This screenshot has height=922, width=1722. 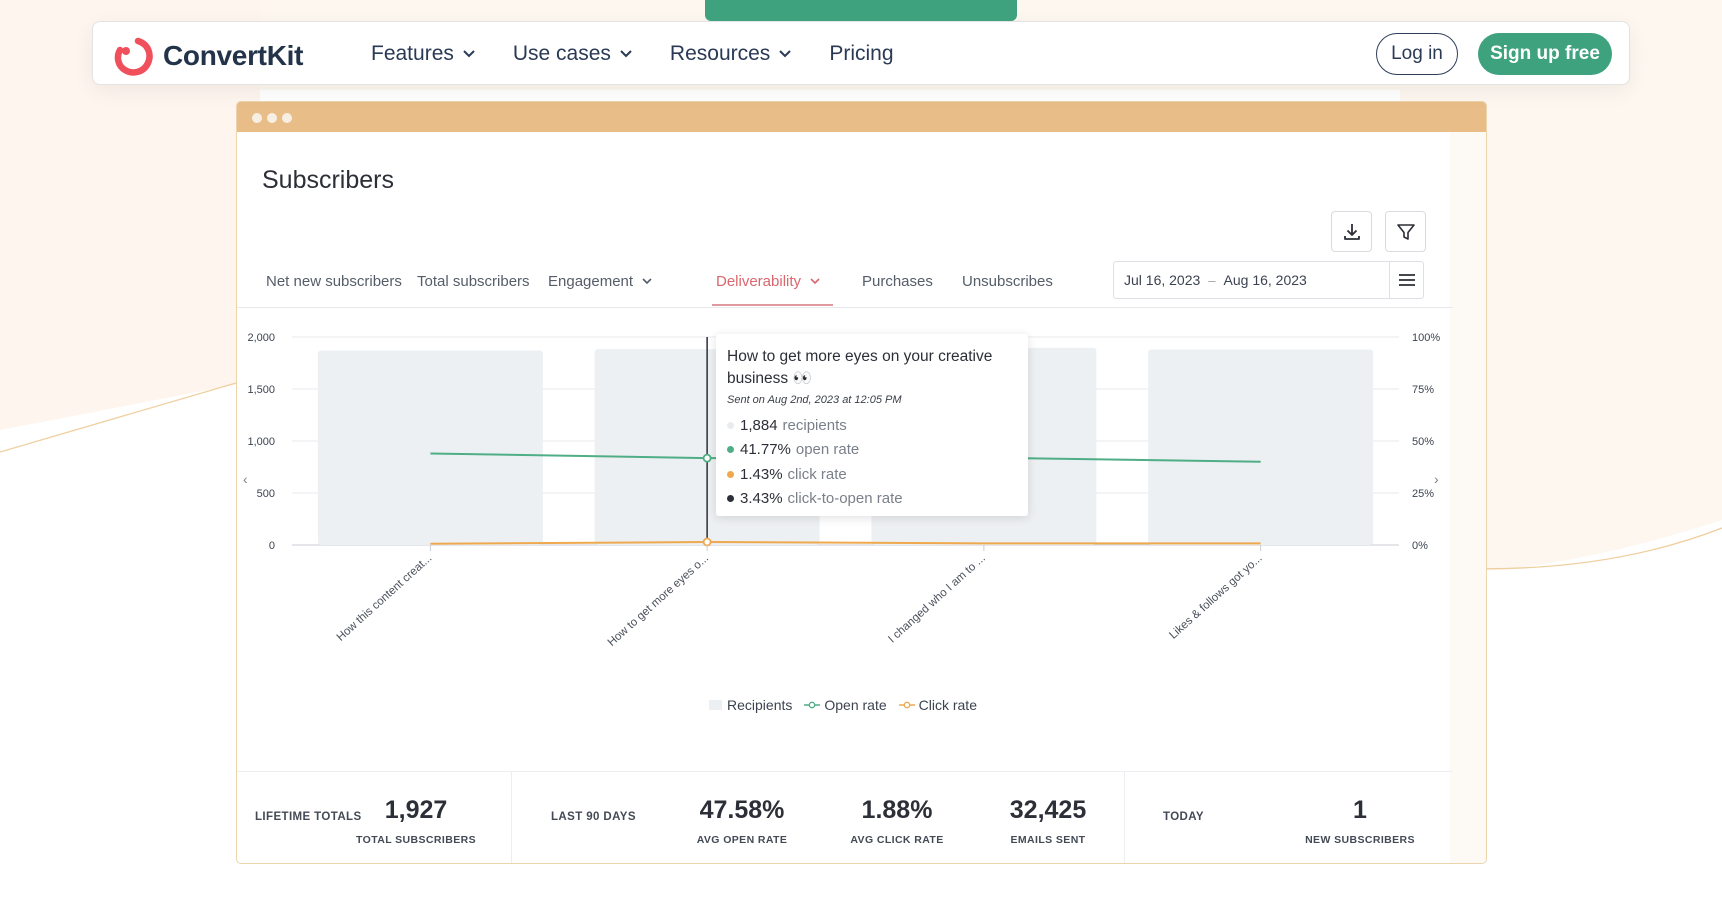 What do you see at coordinates (827, 450) in the screenshot?
I see `tooltip-label: open rate` at bounding box center [827, 450].